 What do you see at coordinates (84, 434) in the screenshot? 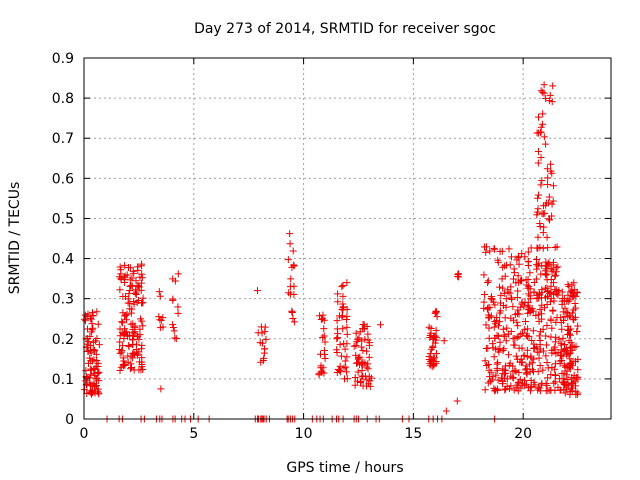
I see `x-tick-label: 0` at bounding box center [84, 434].